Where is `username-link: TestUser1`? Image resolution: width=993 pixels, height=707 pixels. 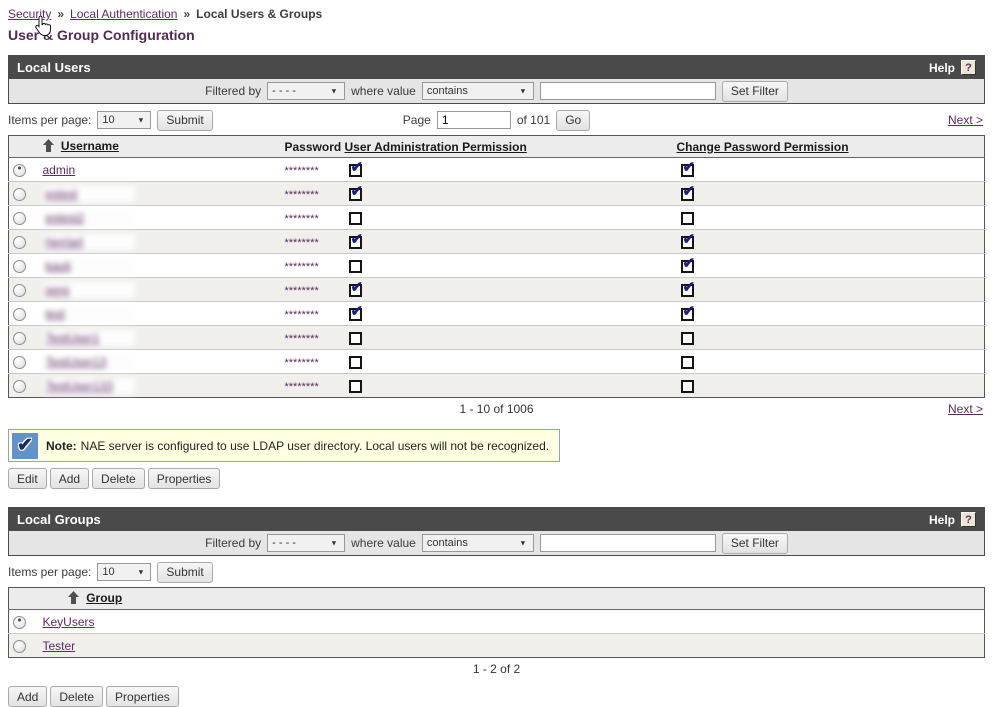 username-link: TestUser1 is located at coordinates (88, 337).